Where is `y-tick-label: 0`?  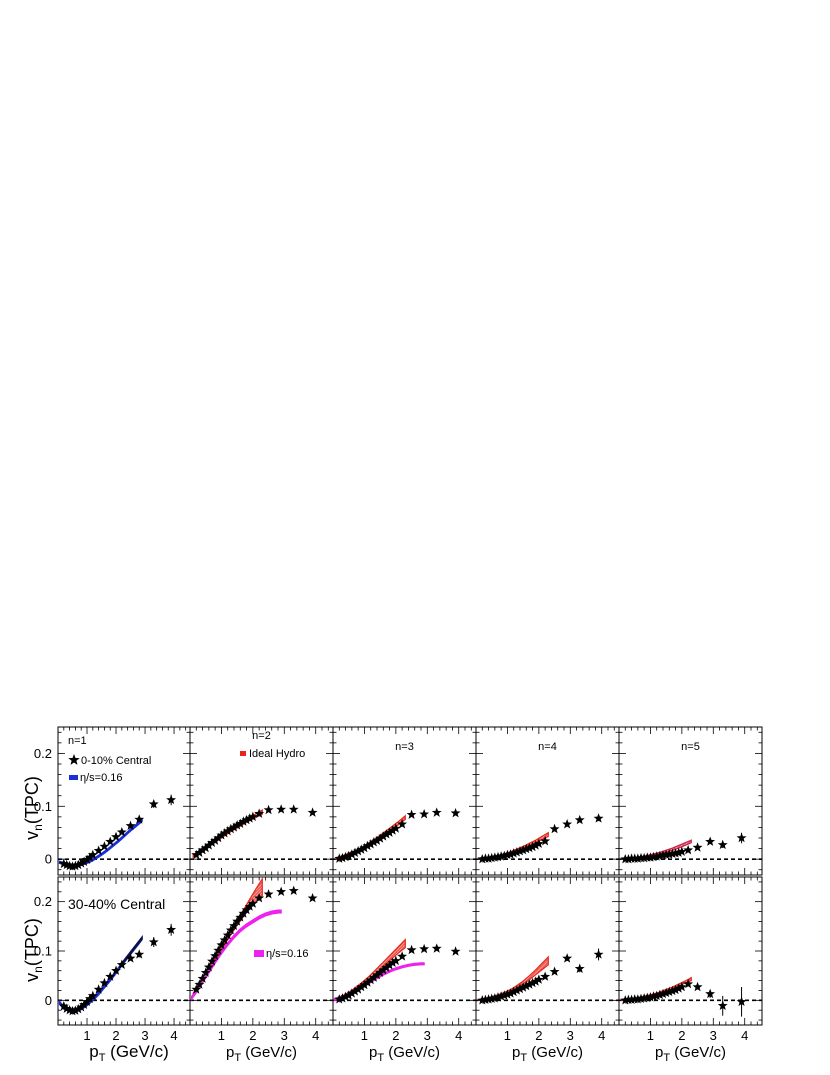
y-tick-label: 0 is located at coordinates (48, 859).